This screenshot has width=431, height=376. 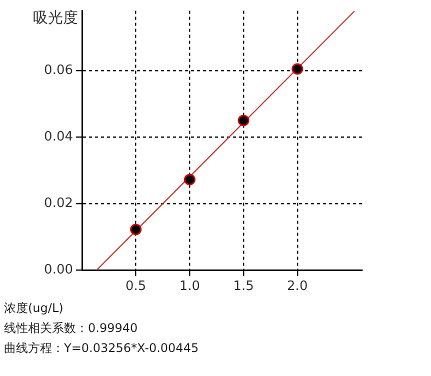 What do you see at coordinates (55, 17) in the screenshot?
I see `y-axis-title: 吸光度` at bounding box center [55, 17].